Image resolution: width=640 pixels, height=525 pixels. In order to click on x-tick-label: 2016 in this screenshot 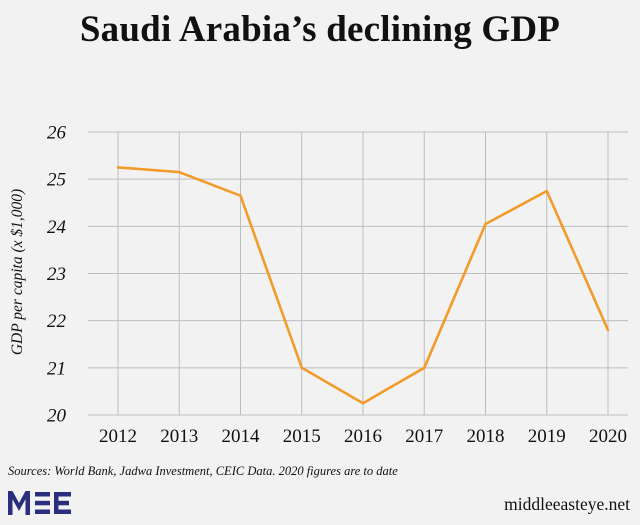, I will do `click(363, 436)`.